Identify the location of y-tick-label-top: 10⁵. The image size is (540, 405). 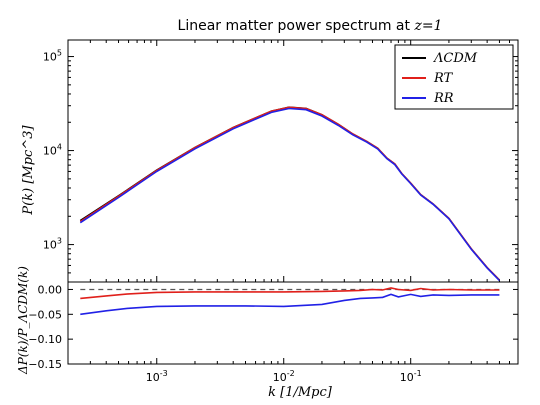
(52, 56).